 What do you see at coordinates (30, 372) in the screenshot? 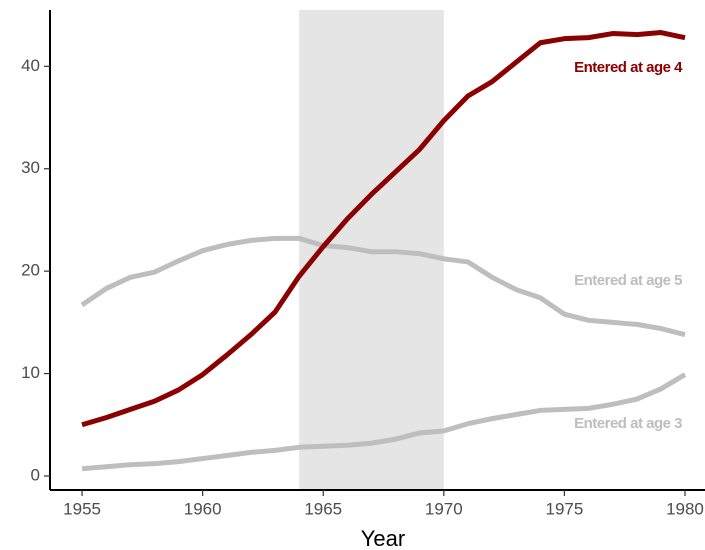
I see `y-tick-label: 10` at bounding box center [30, 372].